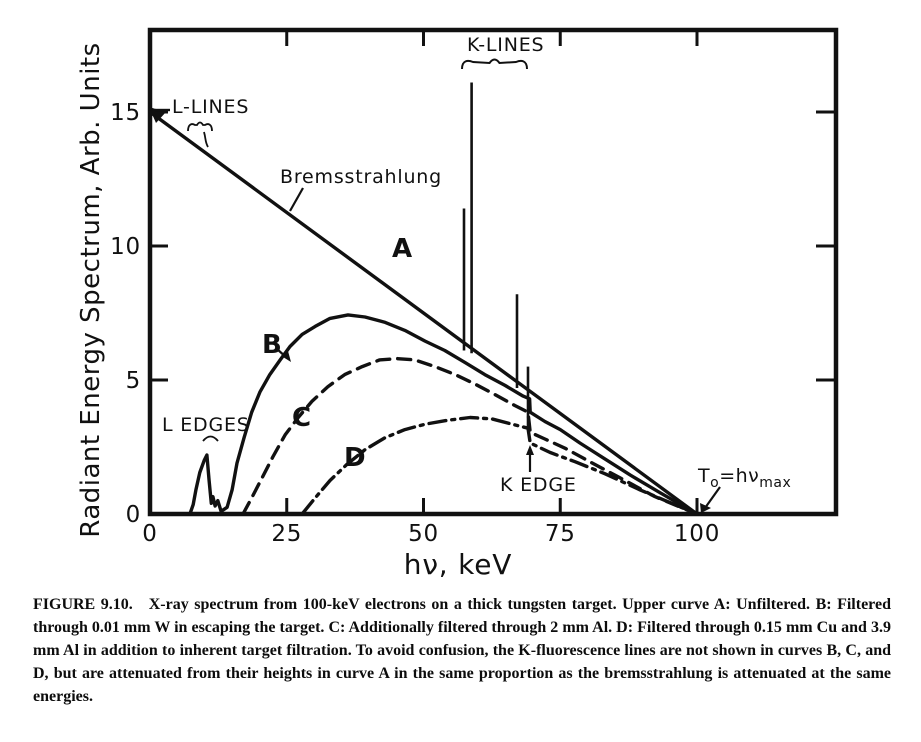 The height and width of the screenshot is (742, 921). What do you see at coordinates (133, 381) in the screenshot?
I see `y-tick-label-5: 5` at bounding box center [133, 381].